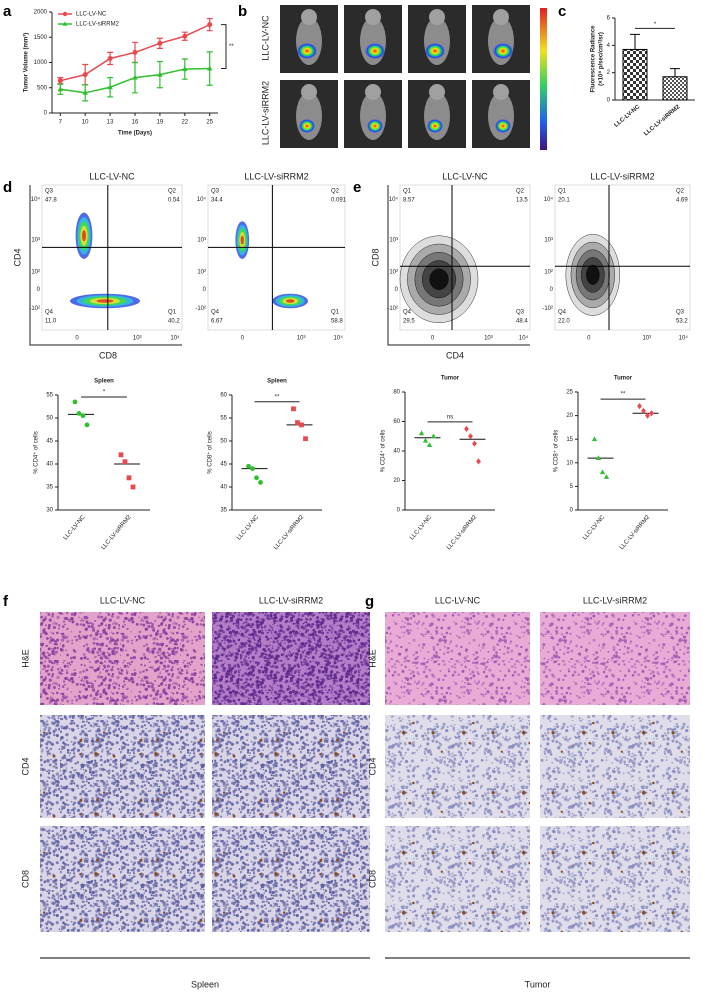 This screenshot has height=993, width=703. Describe the element at coordinates (538, 984) in the screenshot. I see `tissue-label: Tumor` at that location.